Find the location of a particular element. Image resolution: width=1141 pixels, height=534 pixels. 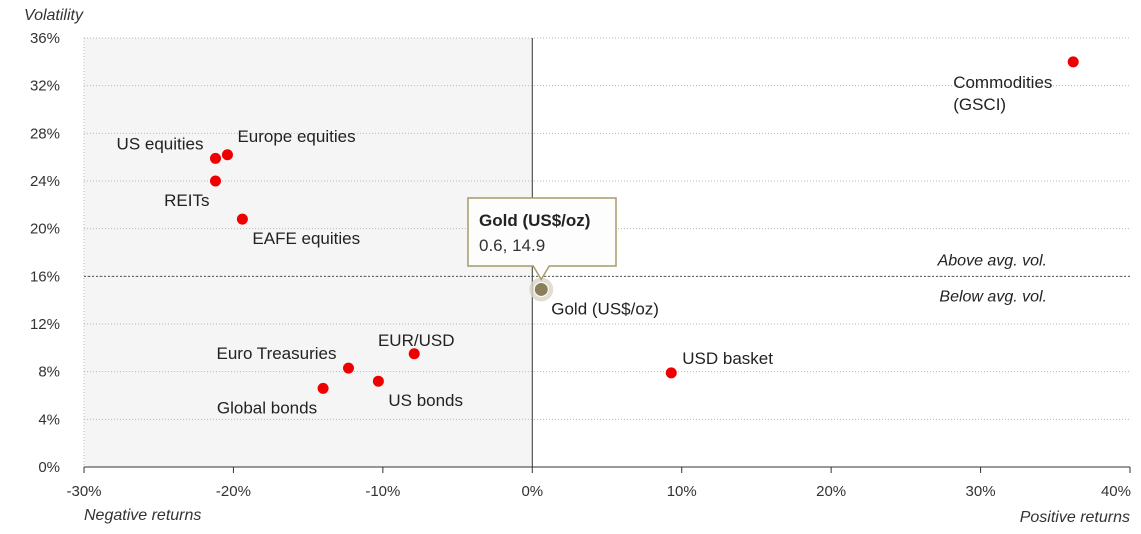

point-label: Global bonds is located at coordinates (267, 407).